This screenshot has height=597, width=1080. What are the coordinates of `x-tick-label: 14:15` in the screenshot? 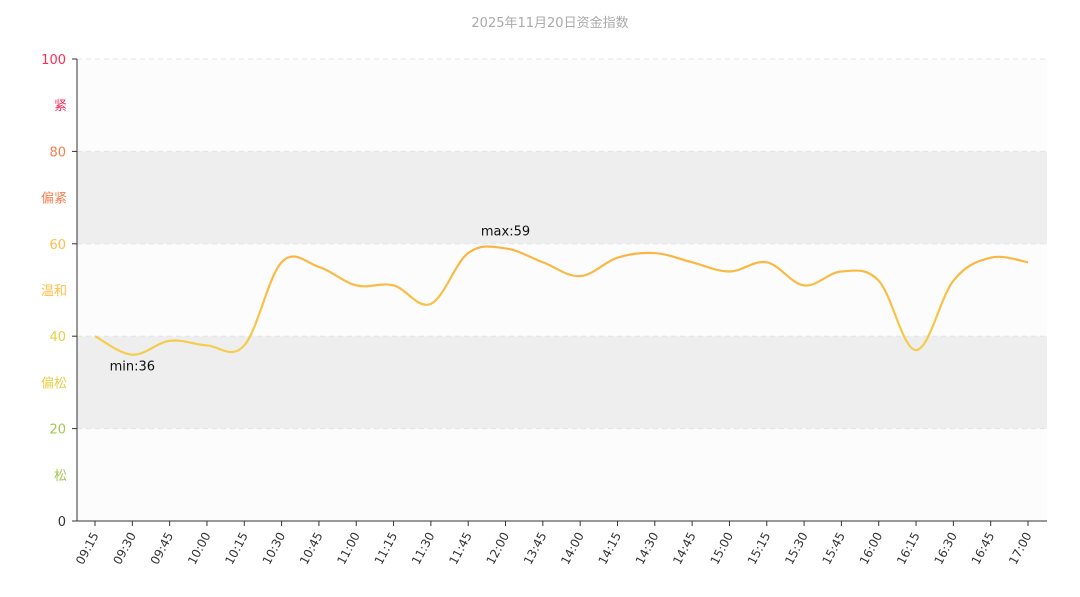 It's located at (610, 548).